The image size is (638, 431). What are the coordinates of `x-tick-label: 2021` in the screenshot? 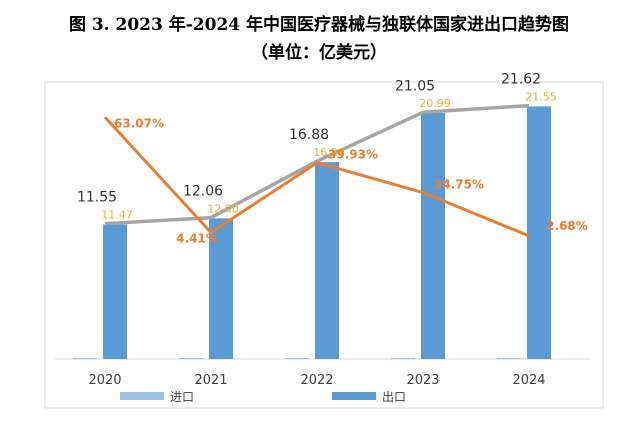 It's located at (210, 380).